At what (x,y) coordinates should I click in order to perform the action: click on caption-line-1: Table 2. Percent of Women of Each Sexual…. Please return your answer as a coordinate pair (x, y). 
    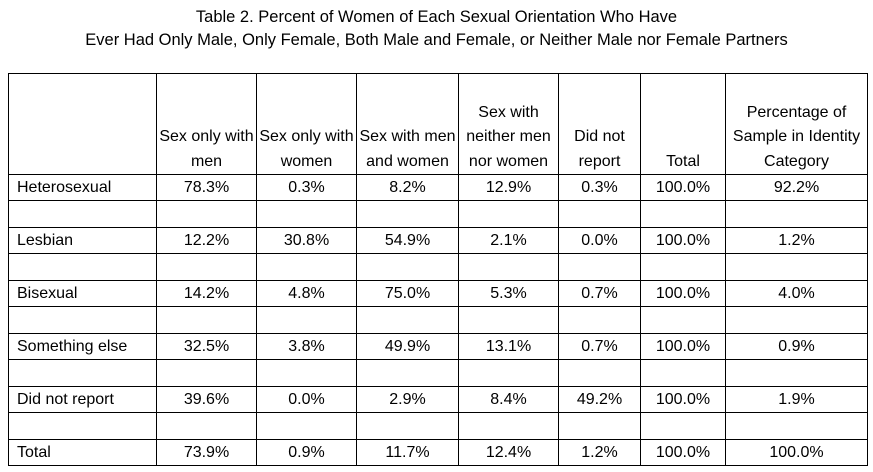
    Looking at the image, I should click on (436, 17).